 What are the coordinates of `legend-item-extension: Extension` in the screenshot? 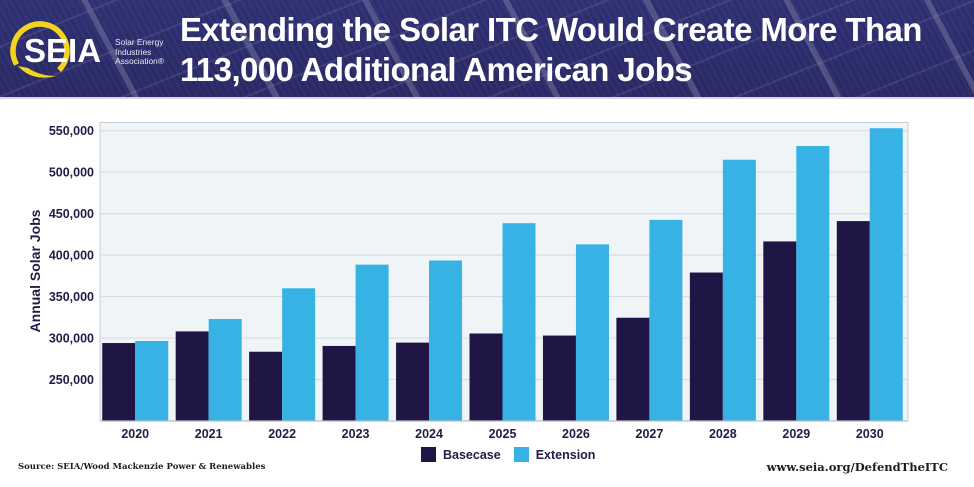 It's located at (554, 454).